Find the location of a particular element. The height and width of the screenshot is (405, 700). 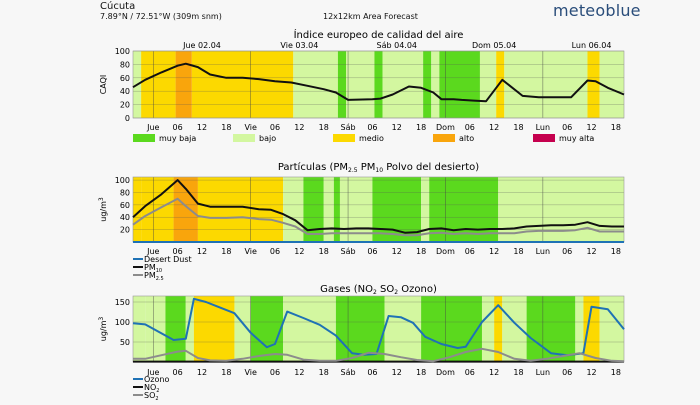

legend-label-sub: 10 is located at coordinates (159, 271).